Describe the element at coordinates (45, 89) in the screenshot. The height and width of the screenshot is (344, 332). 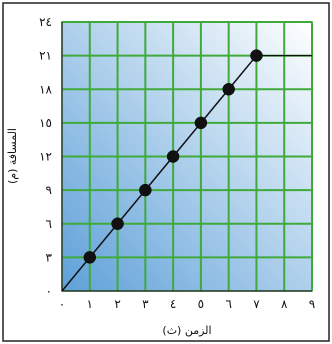
I see `y-tick-label: ١٨` at that location.